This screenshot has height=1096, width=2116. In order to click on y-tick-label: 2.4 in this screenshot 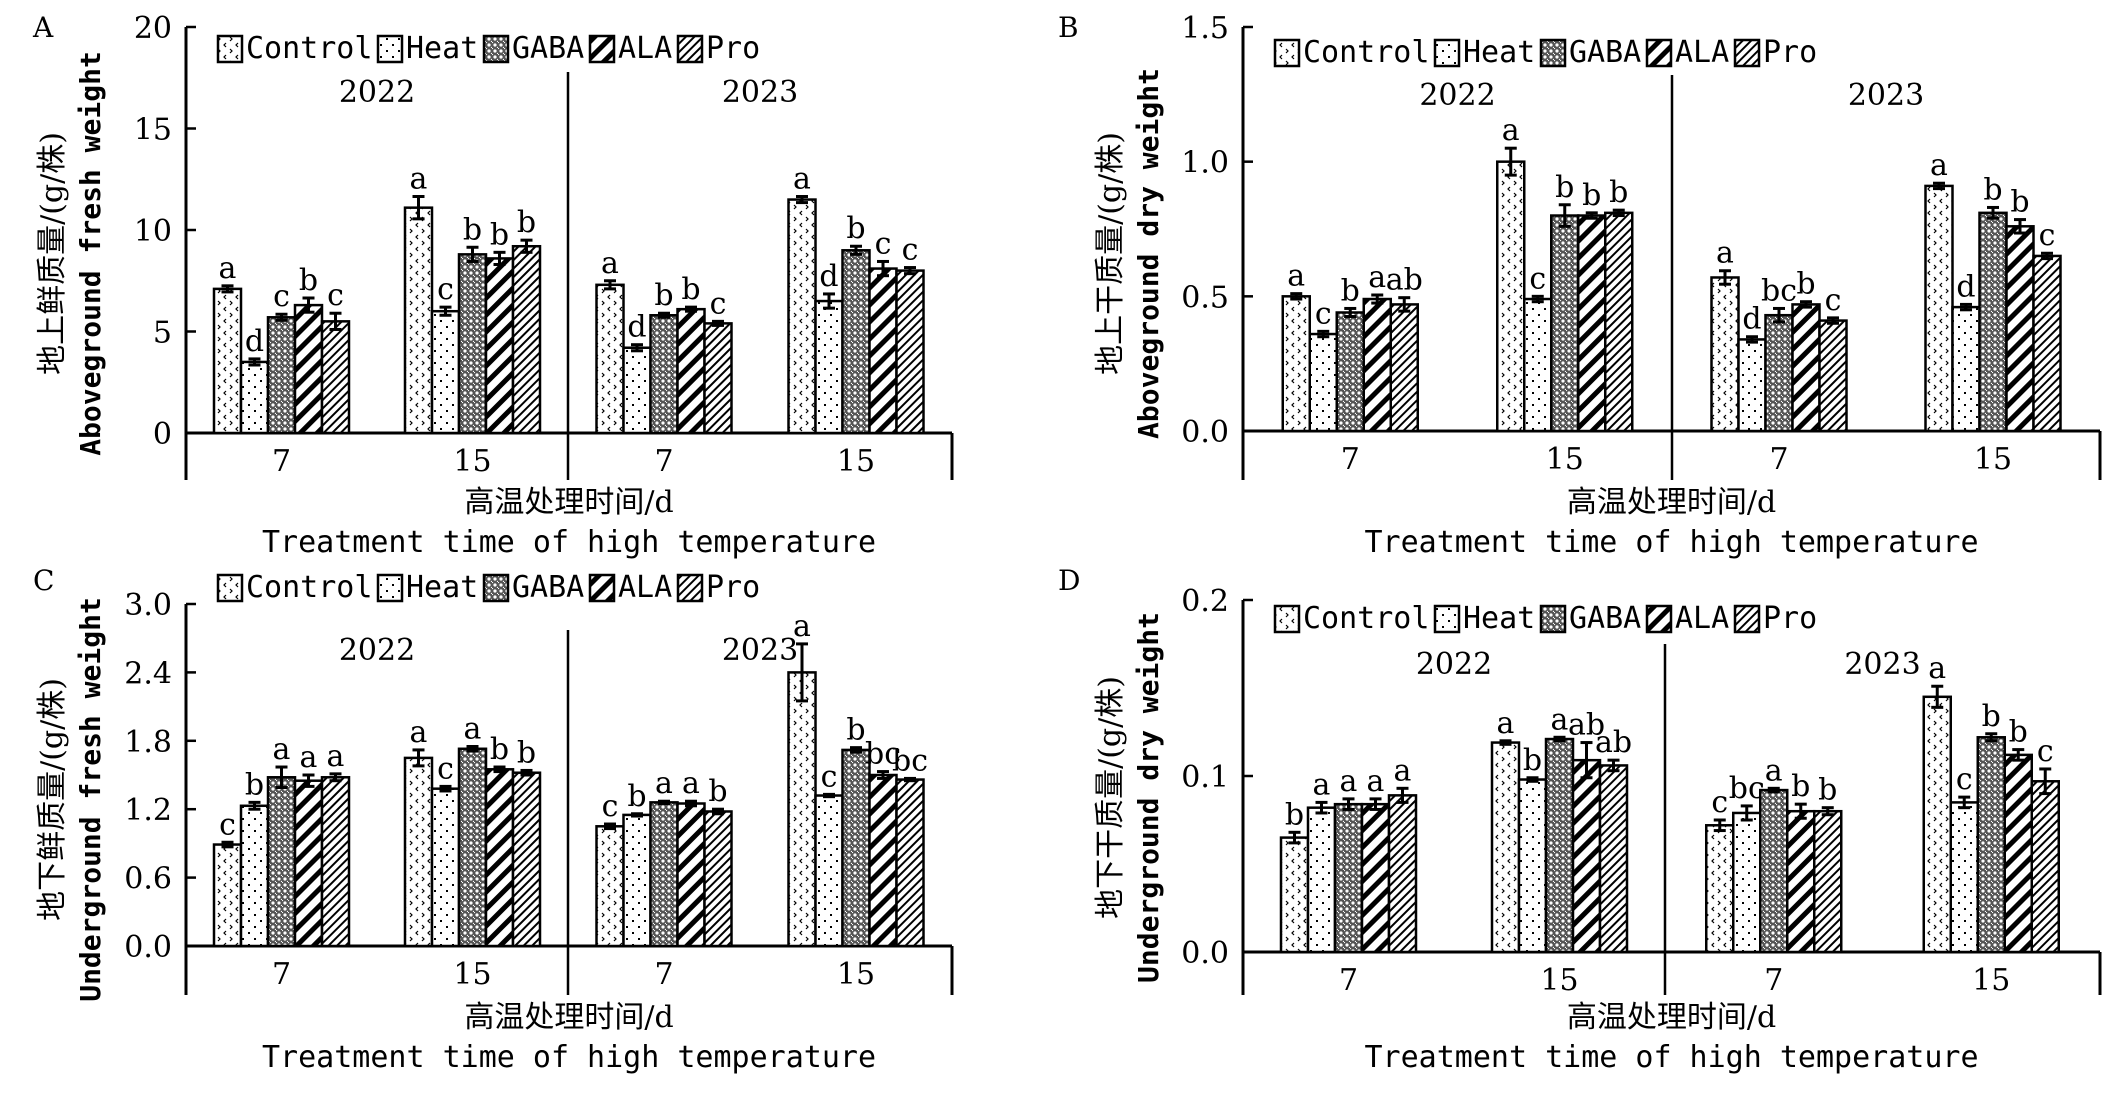, I will do `click(148, 673)`.